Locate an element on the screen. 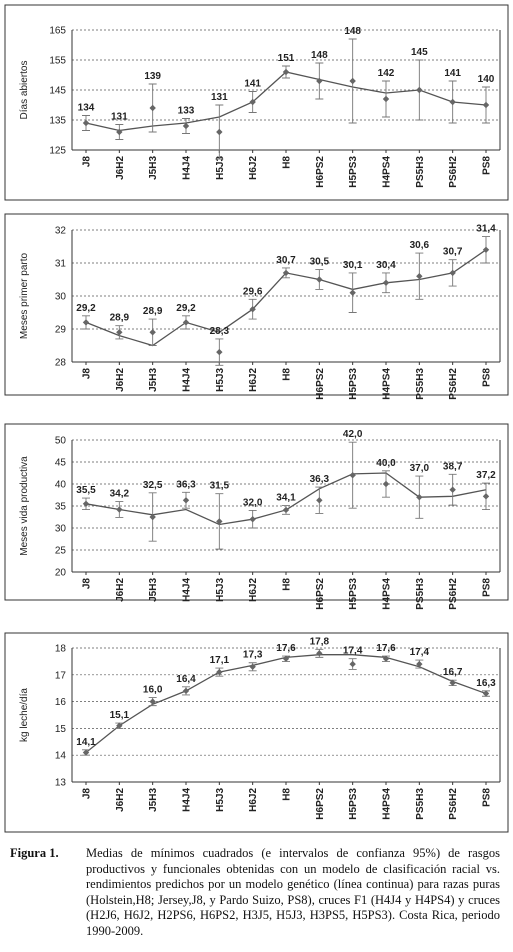 The image size is (513, 952). data-label: 29,6 is located at coordinates (253, 291).